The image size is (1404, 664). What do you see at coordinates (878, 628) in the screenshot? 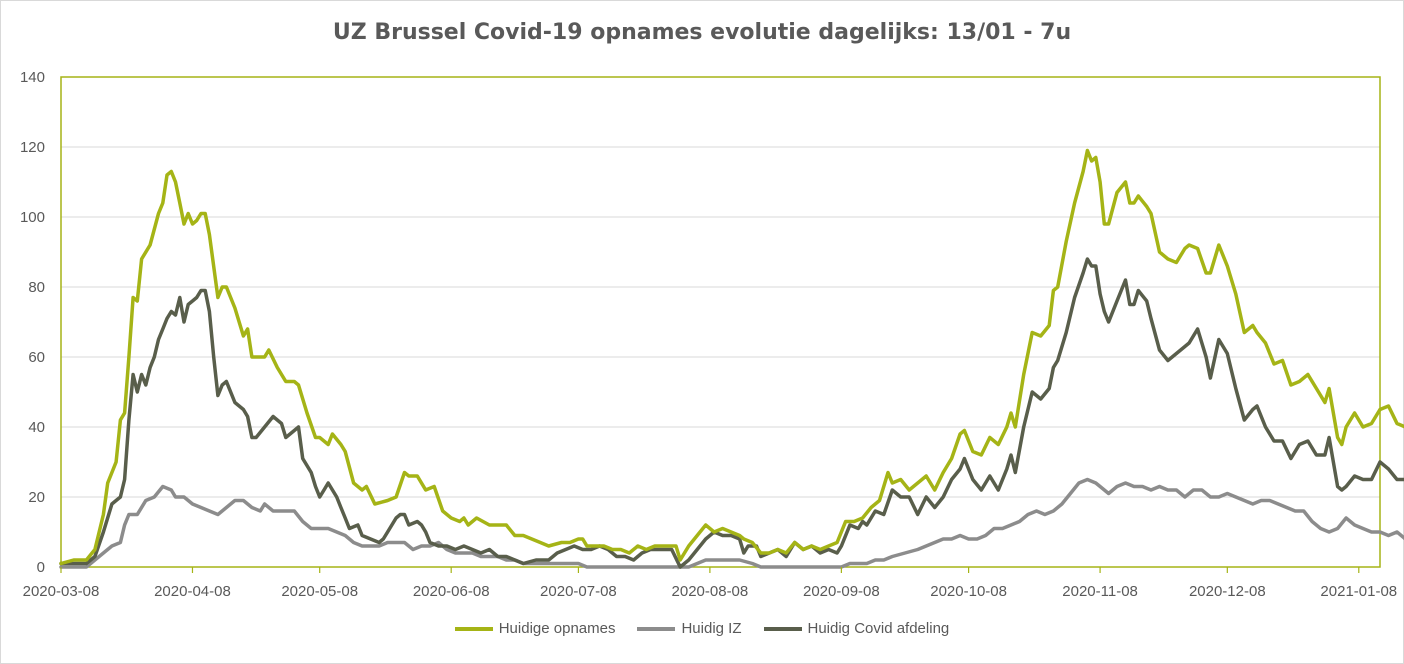
I see `legend-label: Huidig Covid afdeling` at bounding box center [878, 628].